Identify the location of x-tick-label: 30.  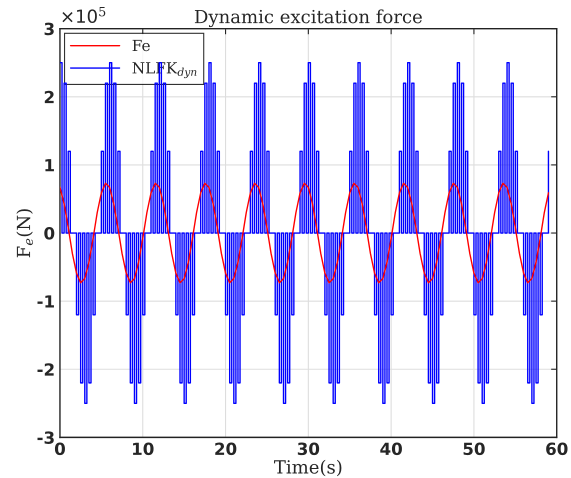
(309, 449).